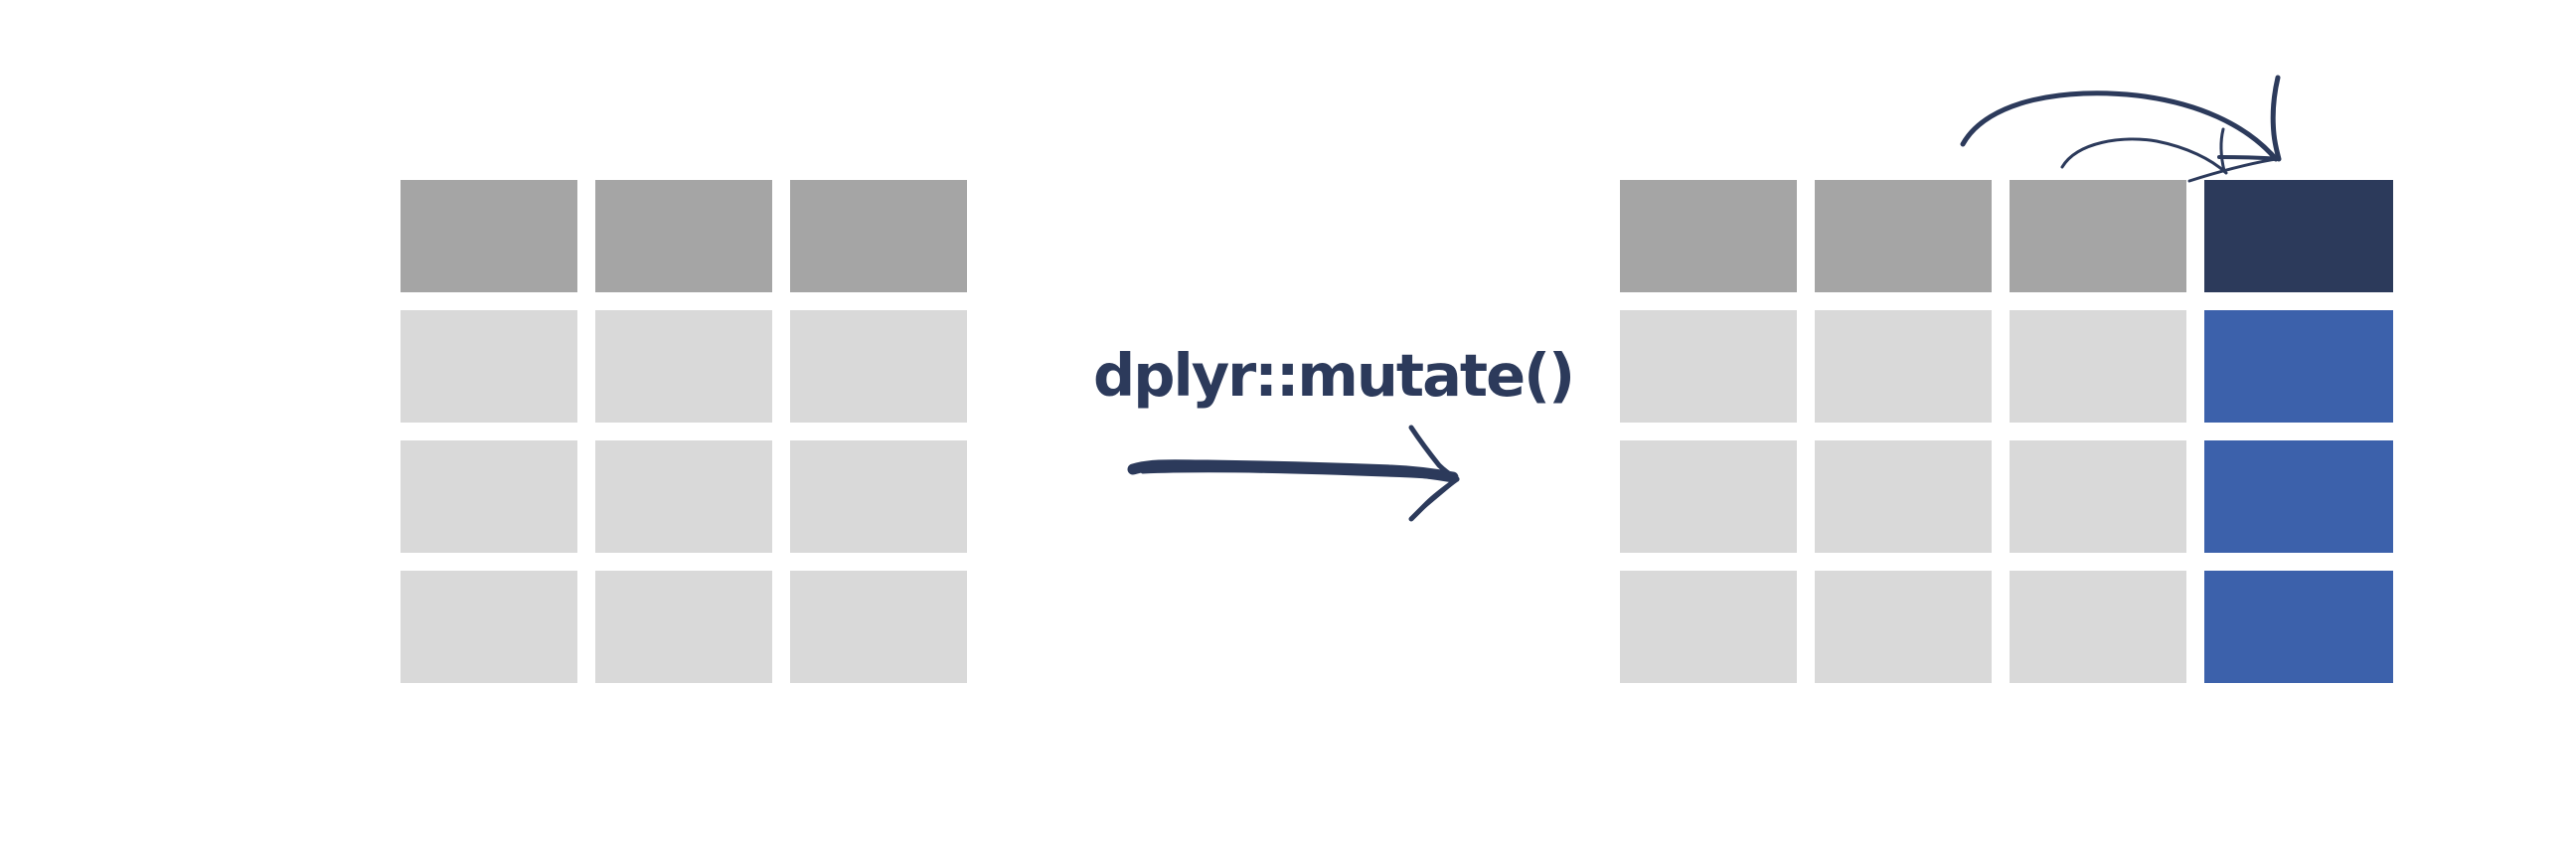  I want to click on function-label: dplyr::mutate(), so click(1334, 375).